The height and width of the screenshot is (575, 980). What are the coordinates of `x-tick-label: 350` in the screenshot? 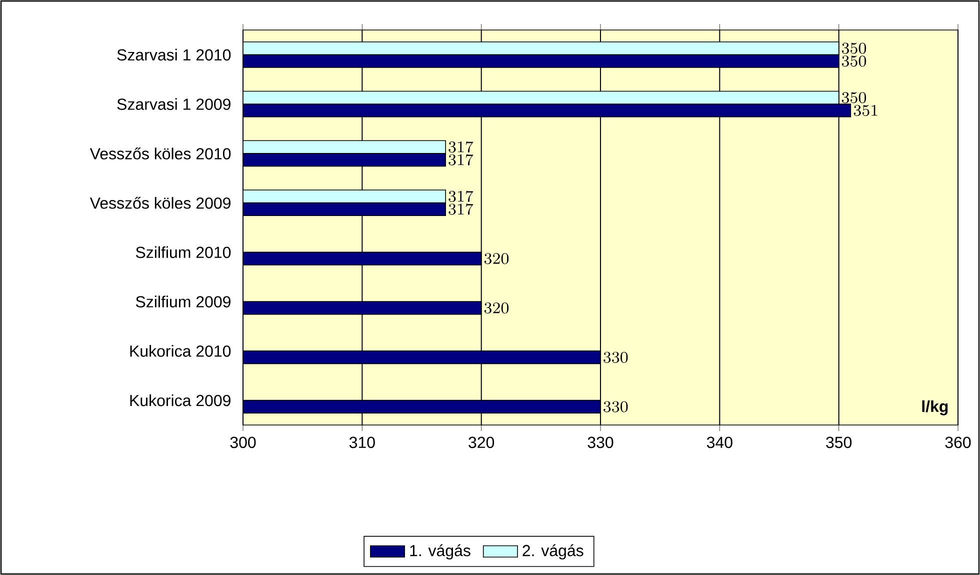 It's located at (839, 442).